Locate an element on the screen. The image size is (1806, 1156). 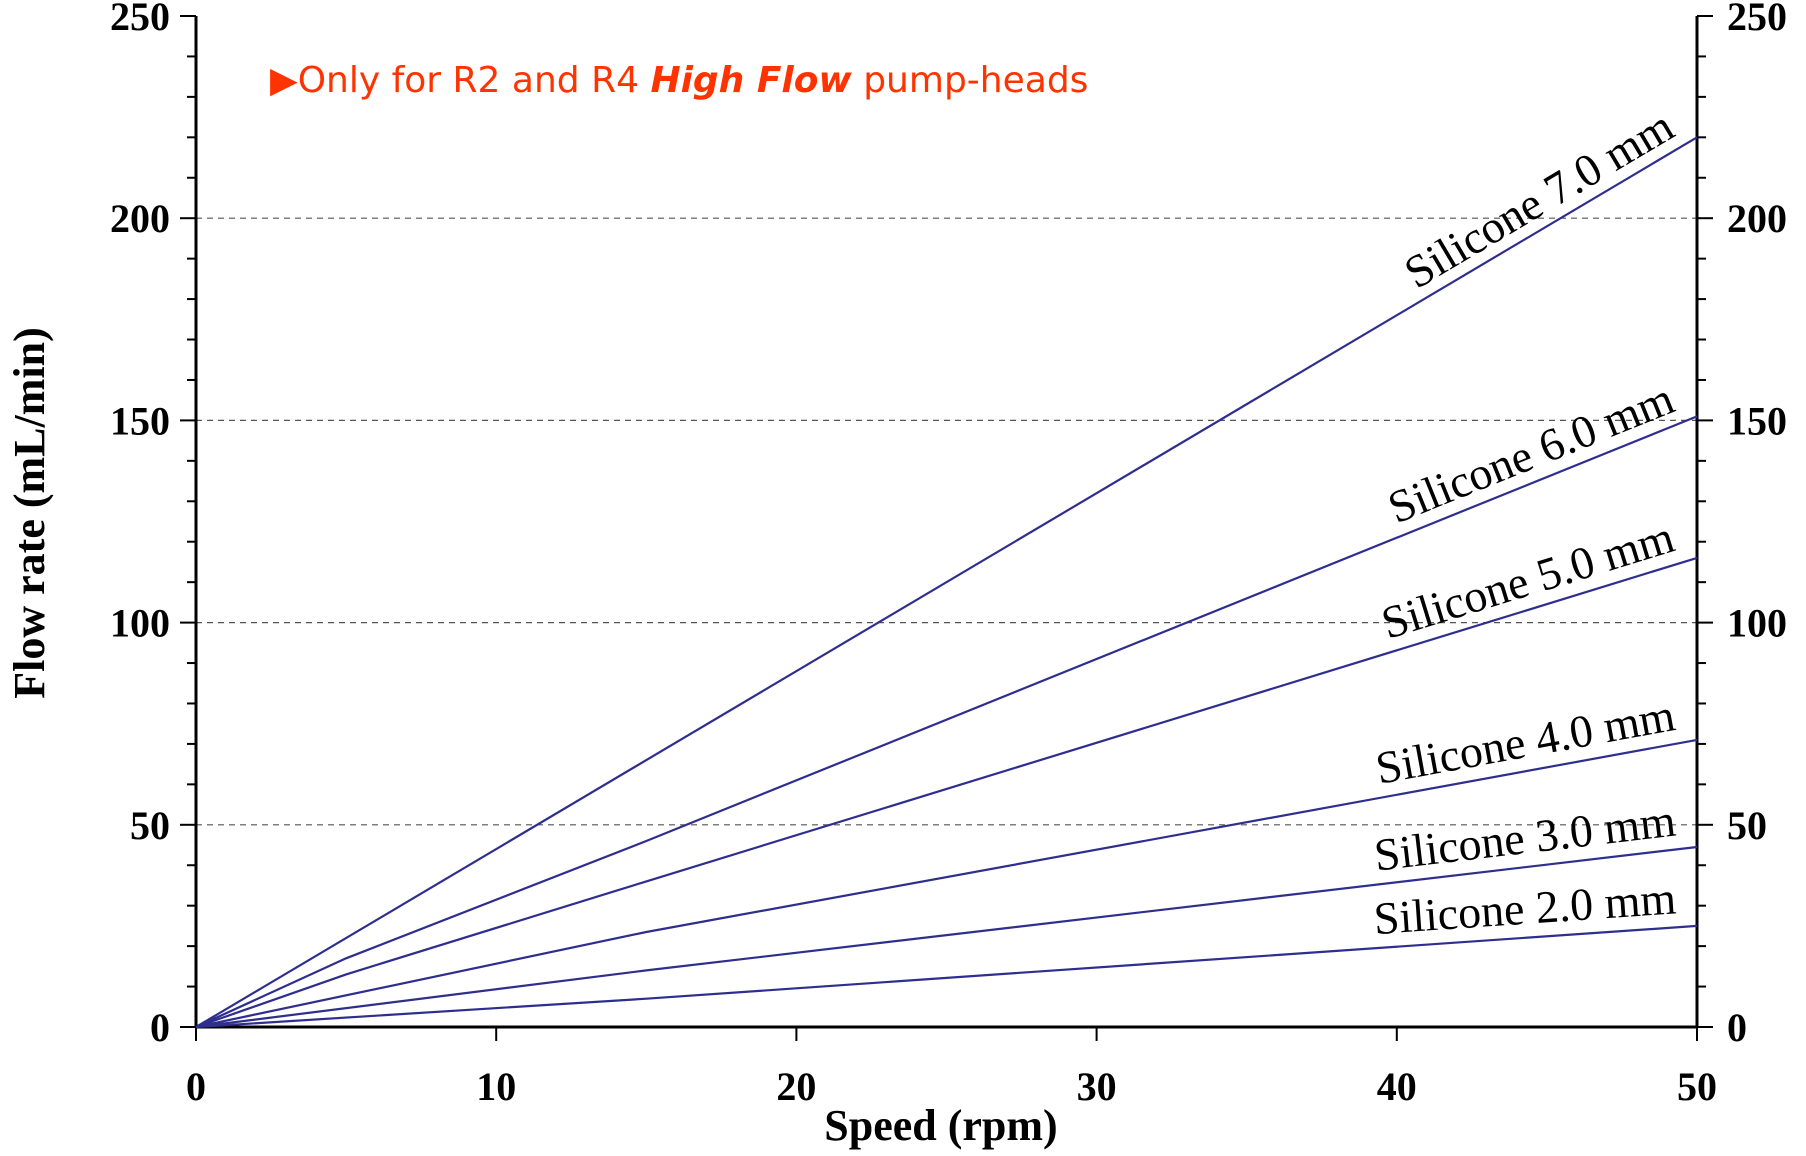
note-text-after: pump-heads is located at coordinates (970, 80).